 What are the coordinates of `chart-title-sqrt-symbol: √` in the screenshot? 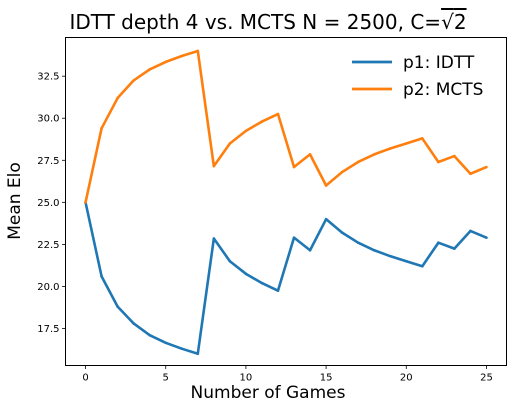 It's located at (447, 22).